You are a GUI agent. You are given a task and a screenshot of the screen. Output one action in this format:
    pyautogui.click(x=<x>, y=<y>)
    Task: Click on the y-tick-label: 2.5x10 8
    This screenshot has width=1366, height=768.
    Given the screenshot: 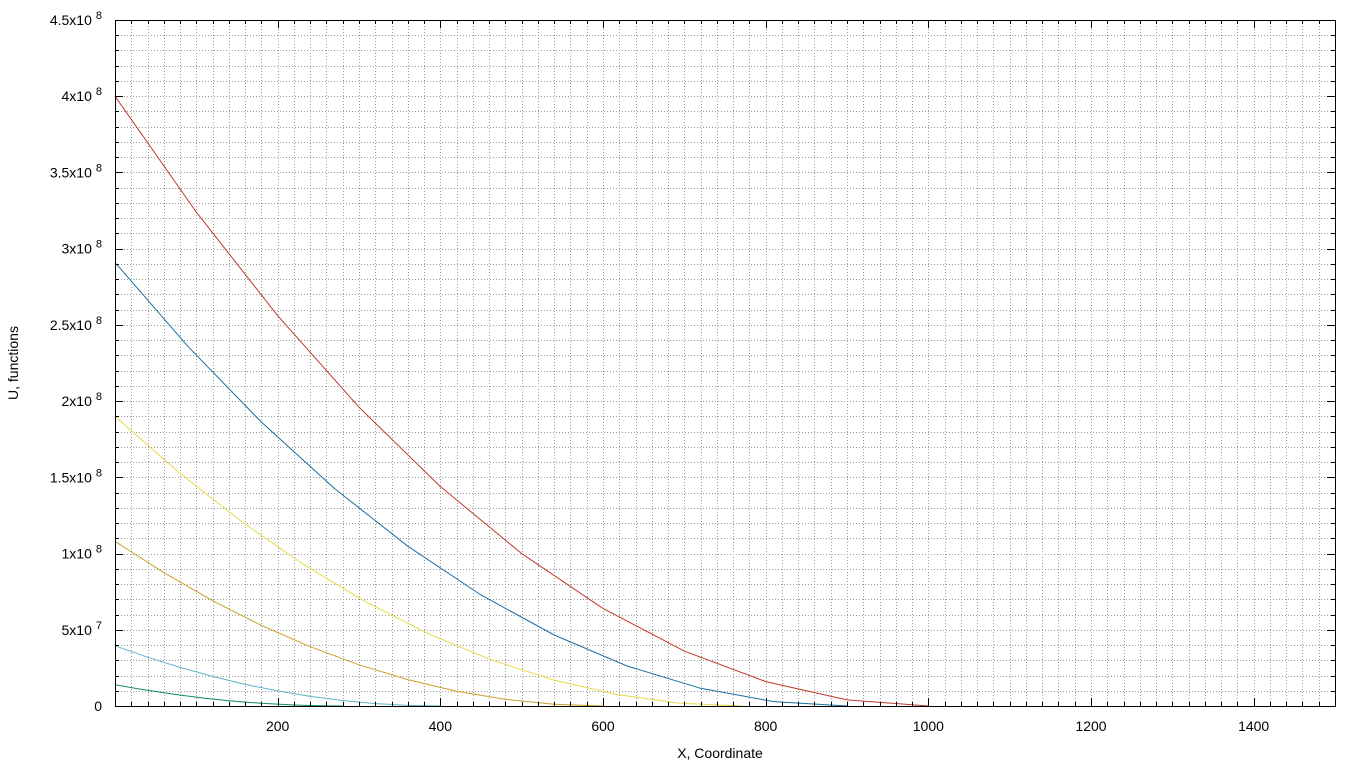 What is the action you would take?
    pyautogui.click(x=76, y=324)
    